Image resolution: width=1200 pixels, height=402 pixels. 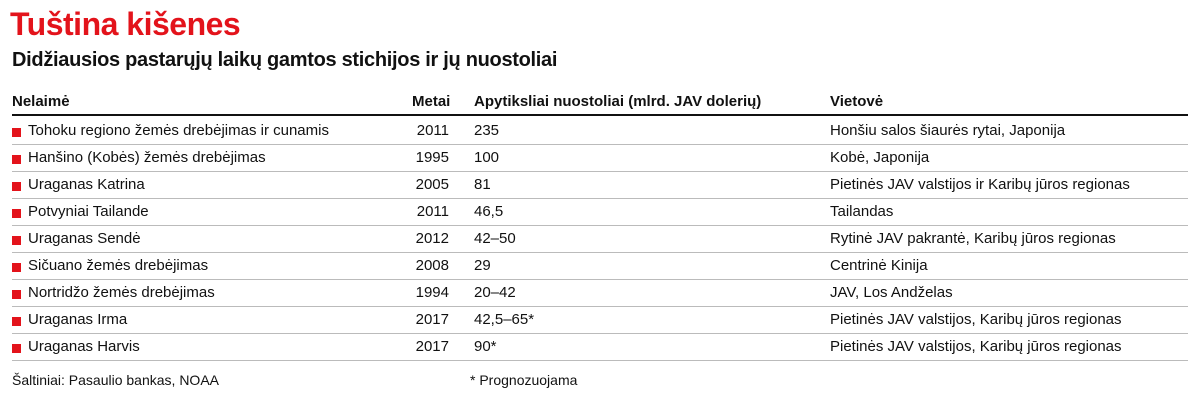 What do you see at coordinates (432, 157) in the screenshot?
I see `year: 1995` at bounding box center [432, 157].